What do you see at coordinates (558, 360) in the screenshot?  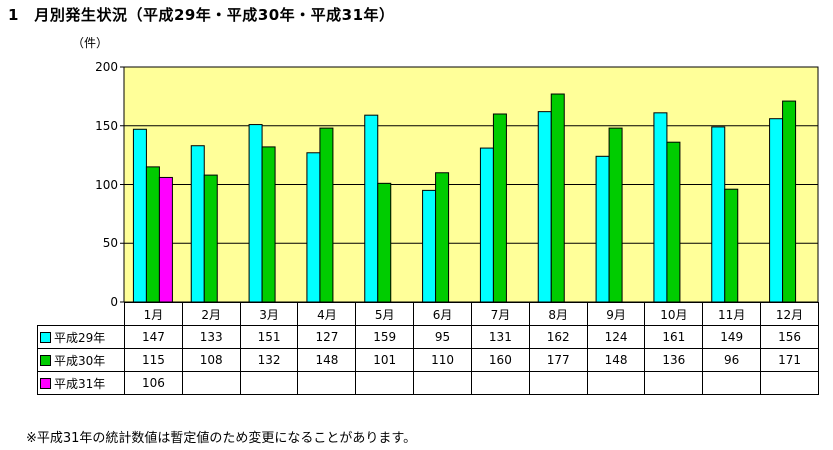 I see `data-label: 177` at bounding box center [558, 360].